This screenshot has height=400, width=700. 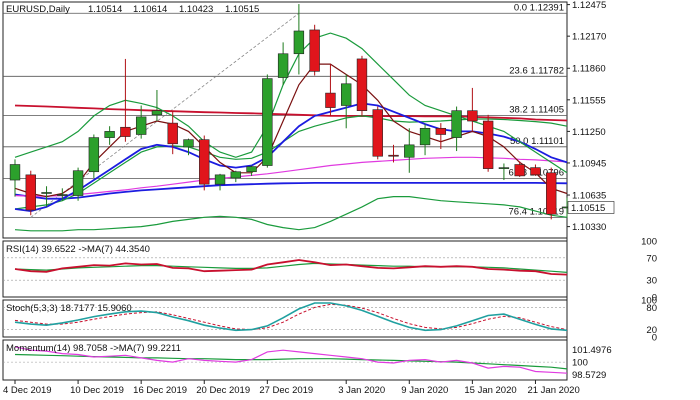 I want to click on momentum-tick-label: 98.5729, so click(x=589, y=375).